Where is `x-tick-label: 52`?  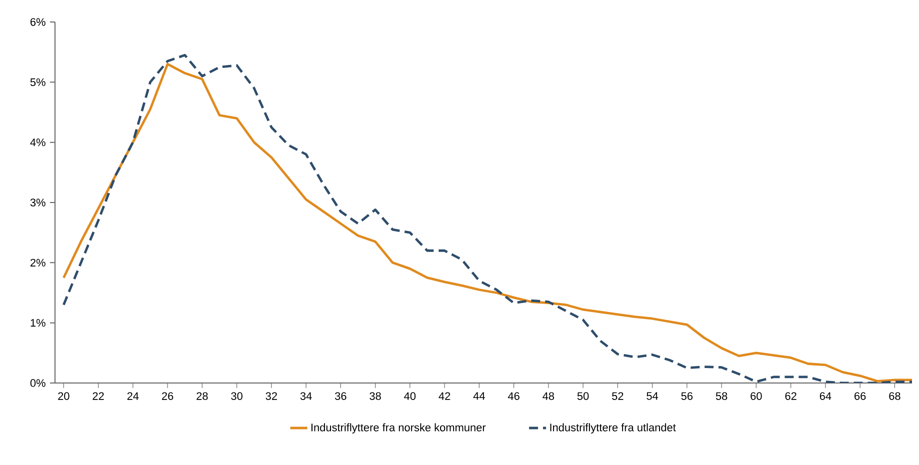 x-tick-label: 52 is located at coordinates (618, 396).